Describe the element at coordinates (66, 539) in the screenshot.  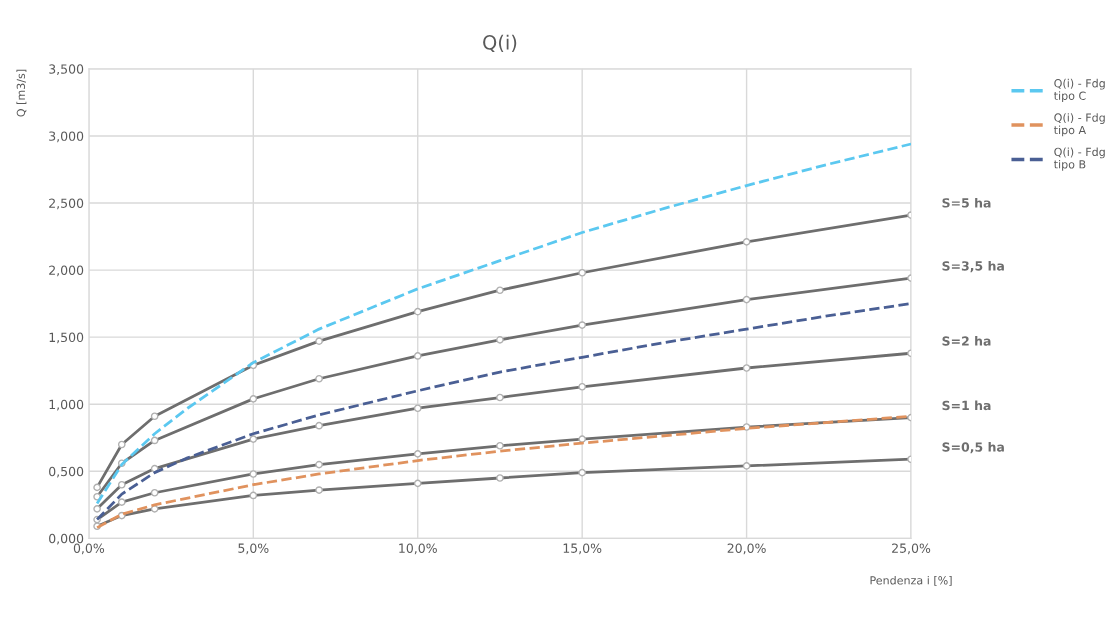
I see `y-tick-label: 0,000` at that location.